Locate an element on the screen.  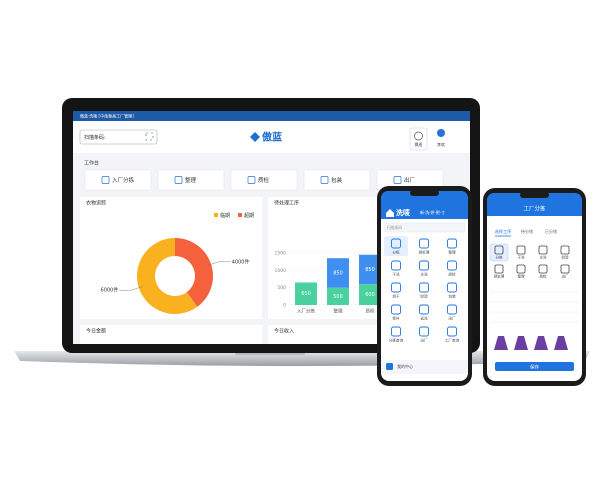
shift-frame is located at coordinates (418, 139).